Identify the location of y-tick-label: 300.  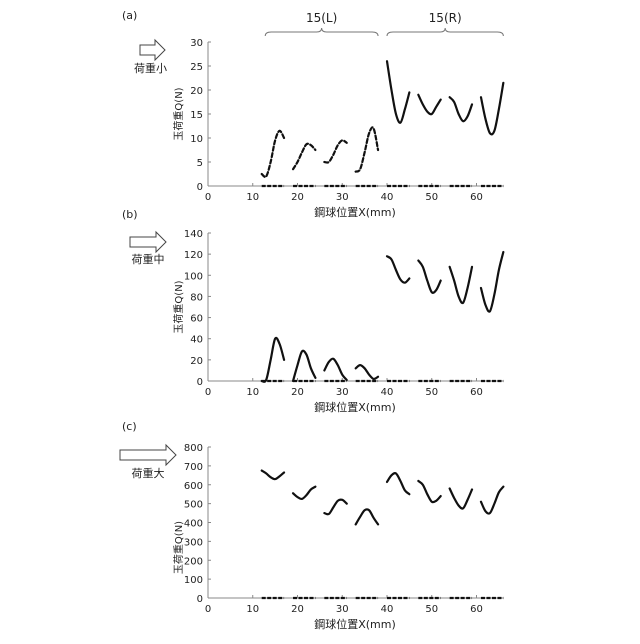
(193, 542).